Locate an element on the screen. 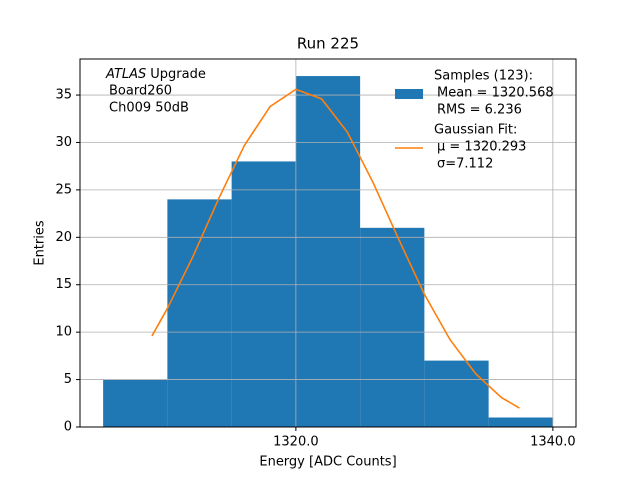  legend-label: μ = 1320.293 is located at coordinates (481, 147).